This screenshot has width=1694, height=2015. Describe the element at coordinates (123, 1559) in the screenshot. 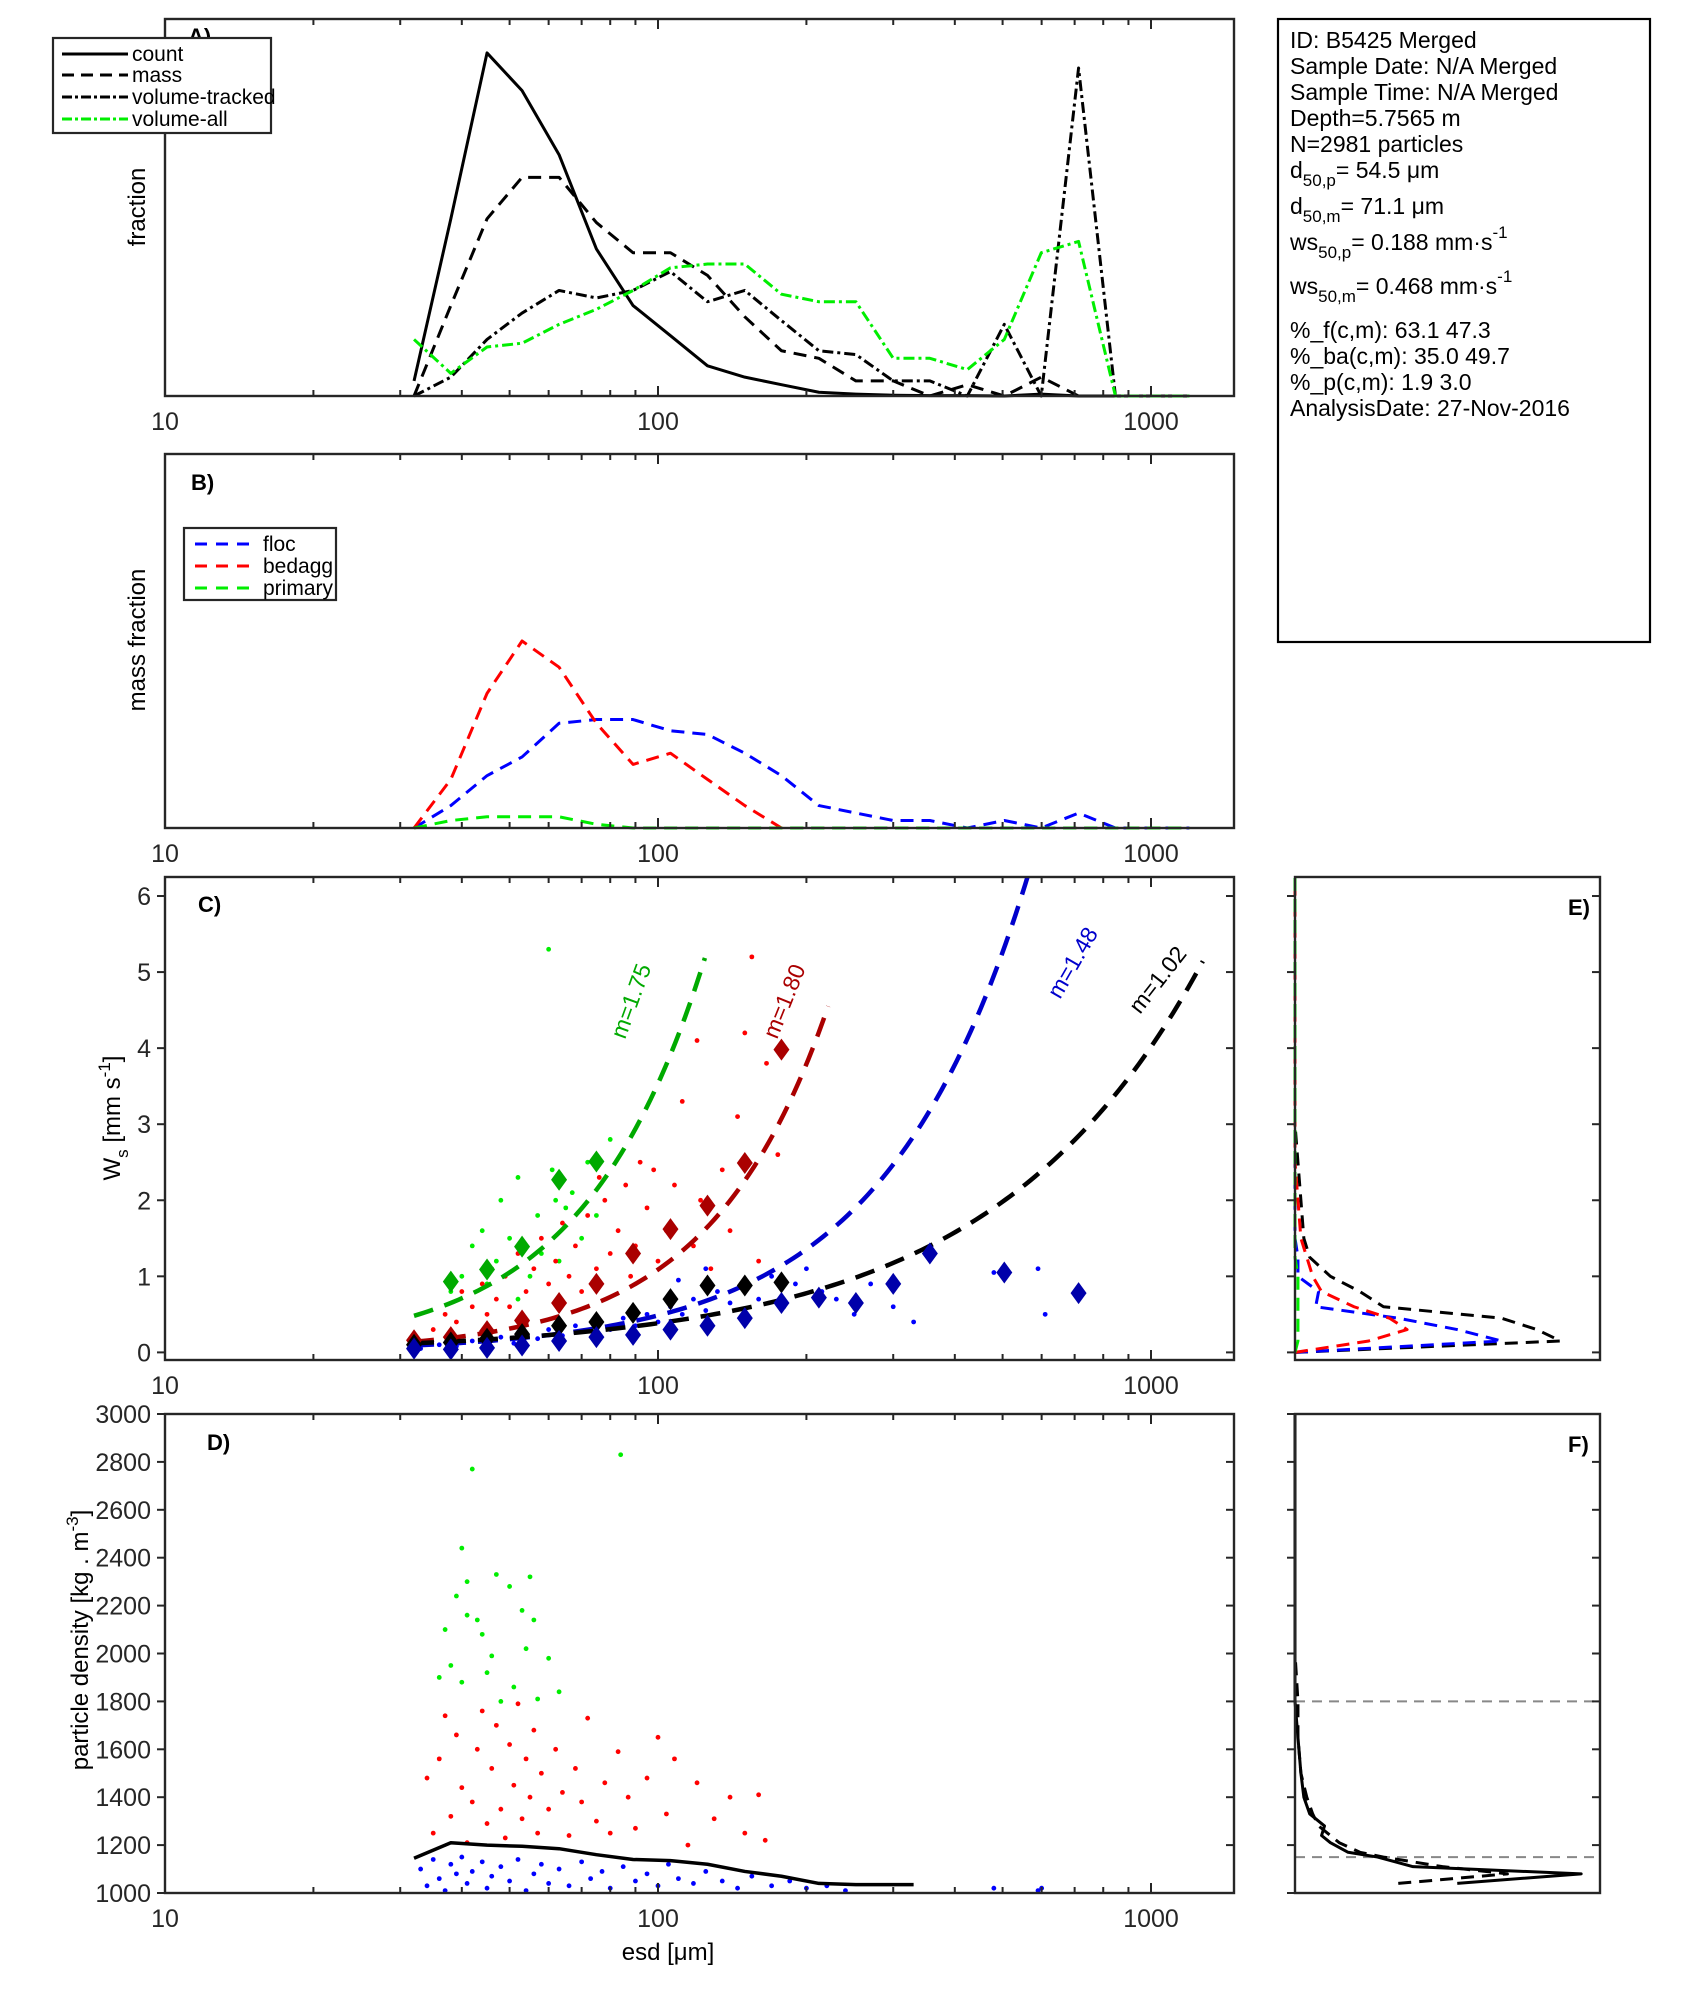

I see `y-tick-label: 2400` at that location.